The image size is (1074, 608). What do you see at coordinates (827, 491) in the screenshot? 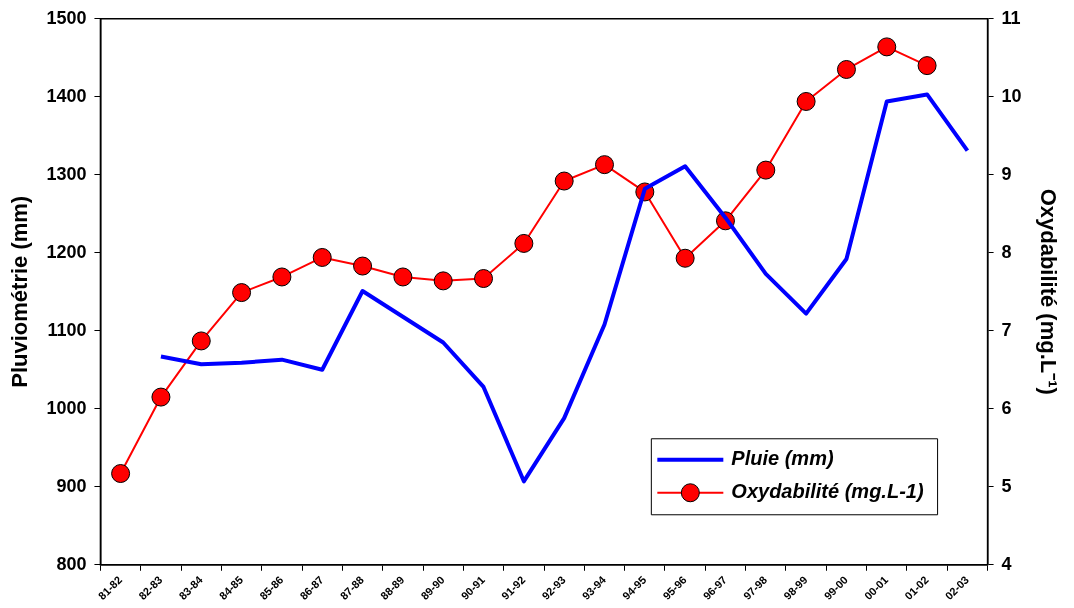
I see `legend-label: Oxydabilité (mg.L-1)` at bounding box center [827, 491].